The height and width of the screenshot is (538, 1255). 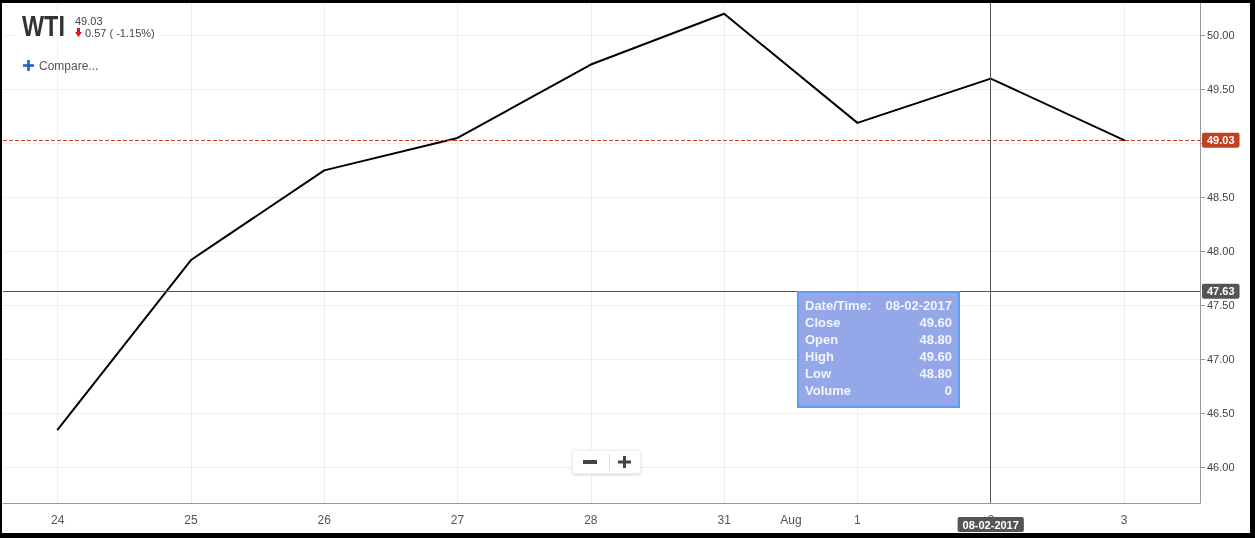 What do you see at coordinates (57, 520) in the screenshot?
I see `x-tick-label: 24` at bounding box center [57, 520].